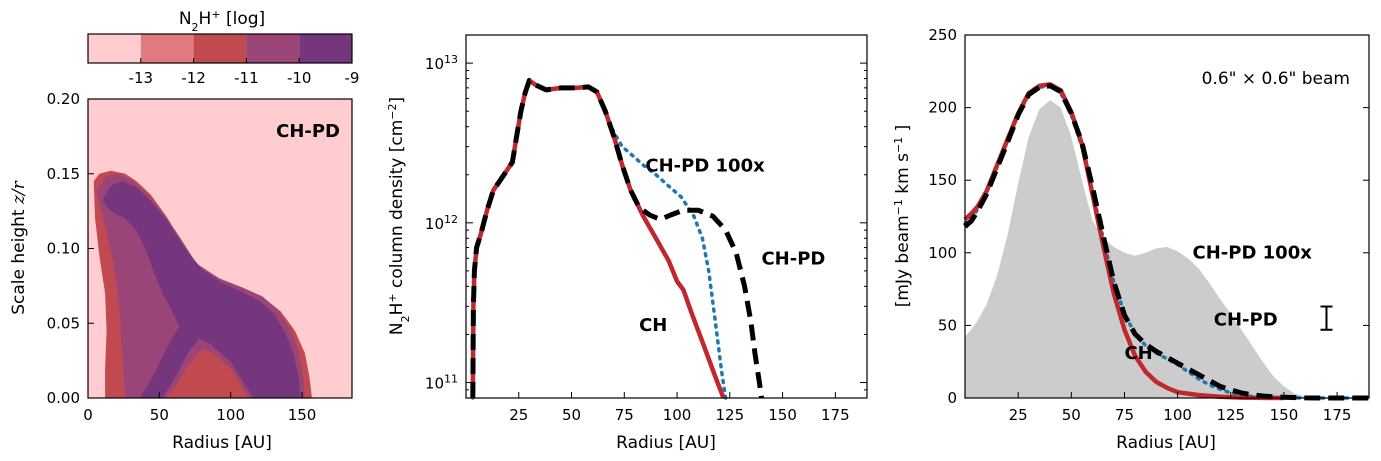 The width and height of the screenshot is (1381, 461). I want to click on colorbar-frame, so click(220, 48).